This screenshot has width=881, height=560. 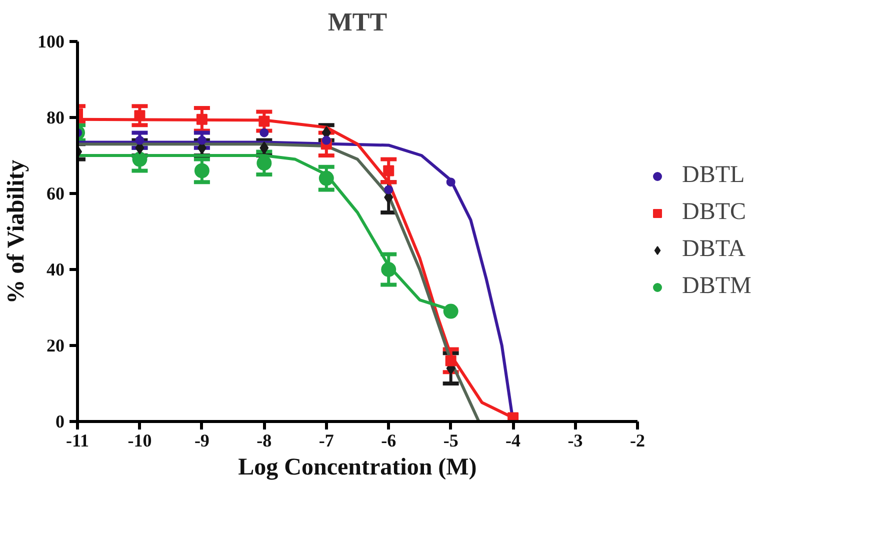 What do you see at coordinates (714, 212) in the screenshot?
I see `legend-label: DBTC` at bounding box center [714, 212].